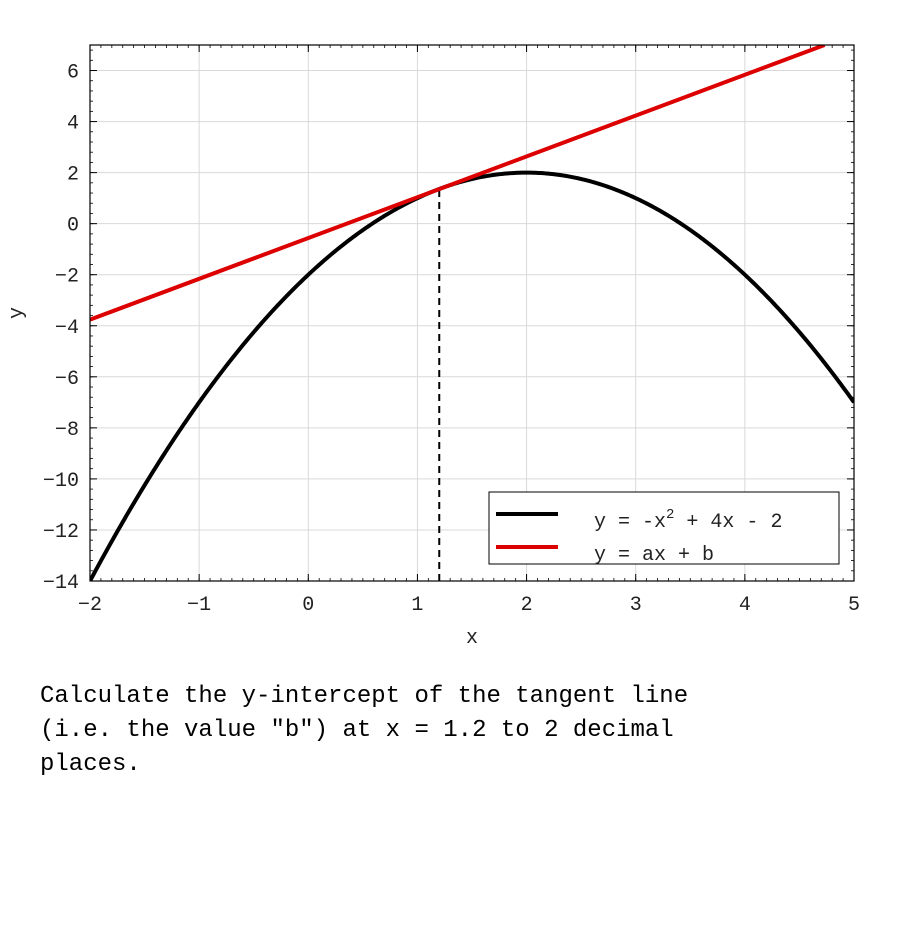 This screenshot has height=930, width=900. Describe the element at coordinates (654, 555) in the screenshot. I see `legend-label-tangent: y = ax + b` at that location.